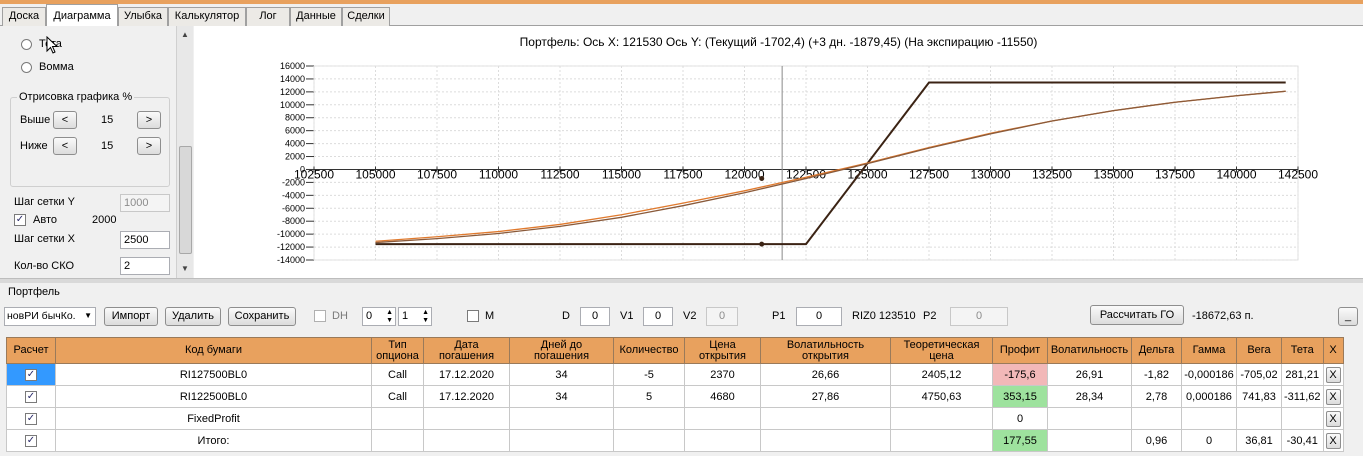 This screenshot has width=1363, height=456. What do you see at coordinates (473, 316) in the screenshot?
I see `m-checkbox` at bounding box center [473, 316].